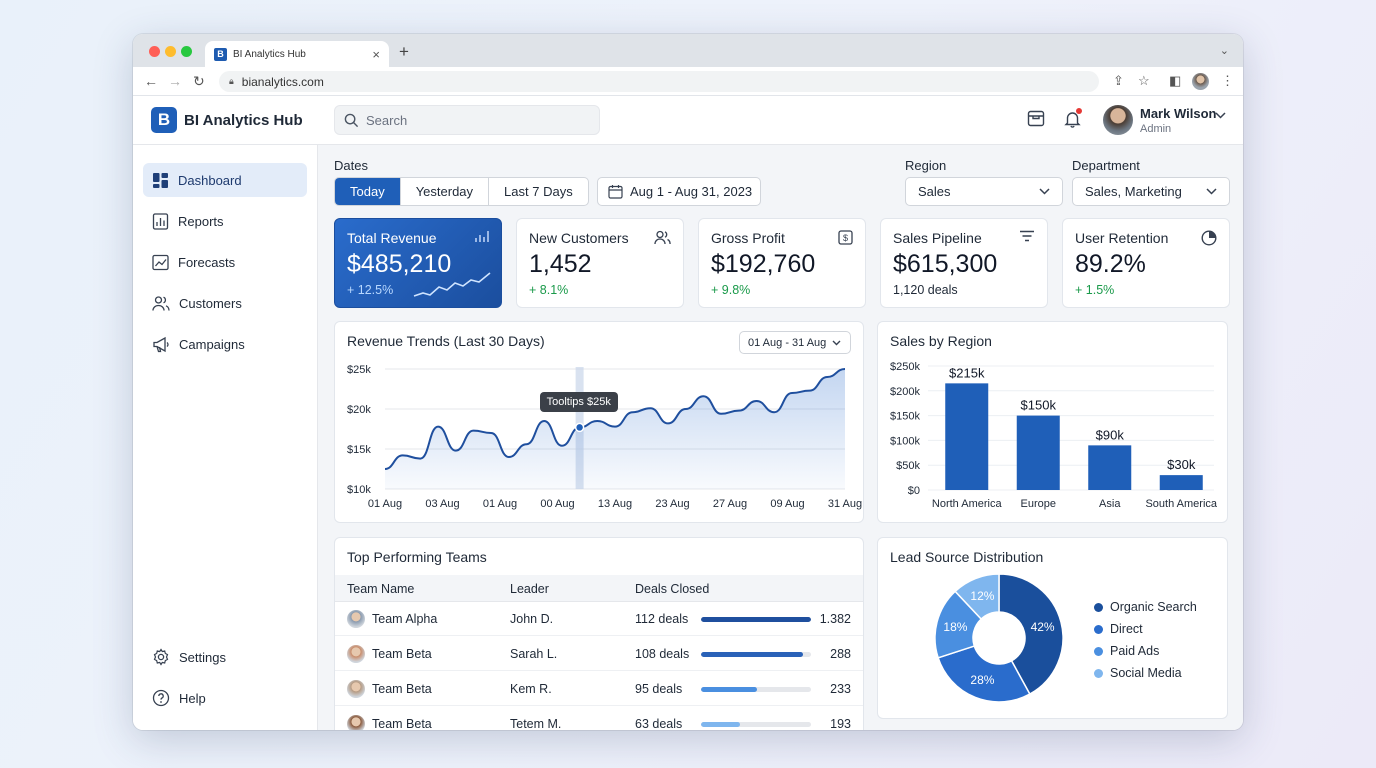  Describe the element at coordinates (199, 81) in the screenshot. I see `reload-icon: ↻` at that location.